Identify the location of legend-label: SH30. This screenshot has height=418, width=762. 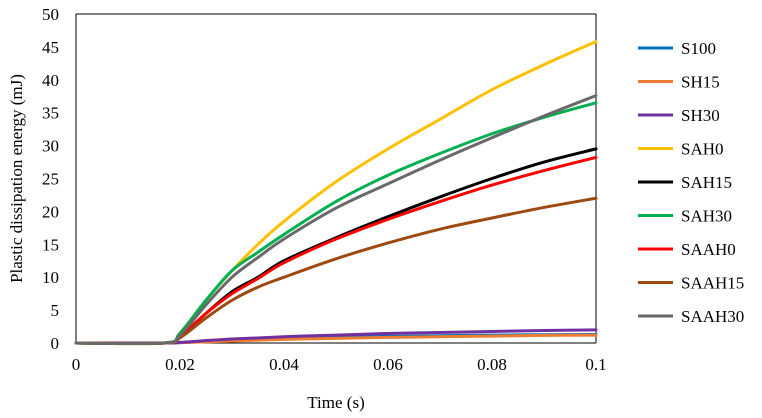
(700, 115).